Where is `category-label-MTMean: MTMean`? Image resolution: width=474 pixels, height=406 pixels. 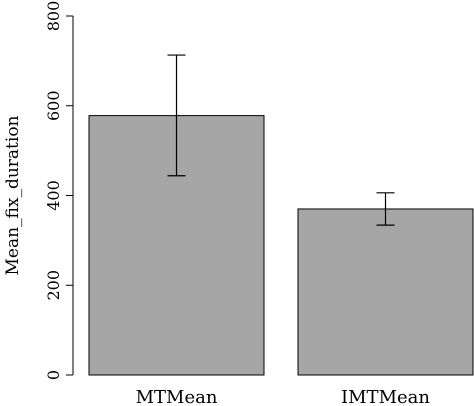 category-label-MTMean: MTMean is located at coordinates (177, 396).